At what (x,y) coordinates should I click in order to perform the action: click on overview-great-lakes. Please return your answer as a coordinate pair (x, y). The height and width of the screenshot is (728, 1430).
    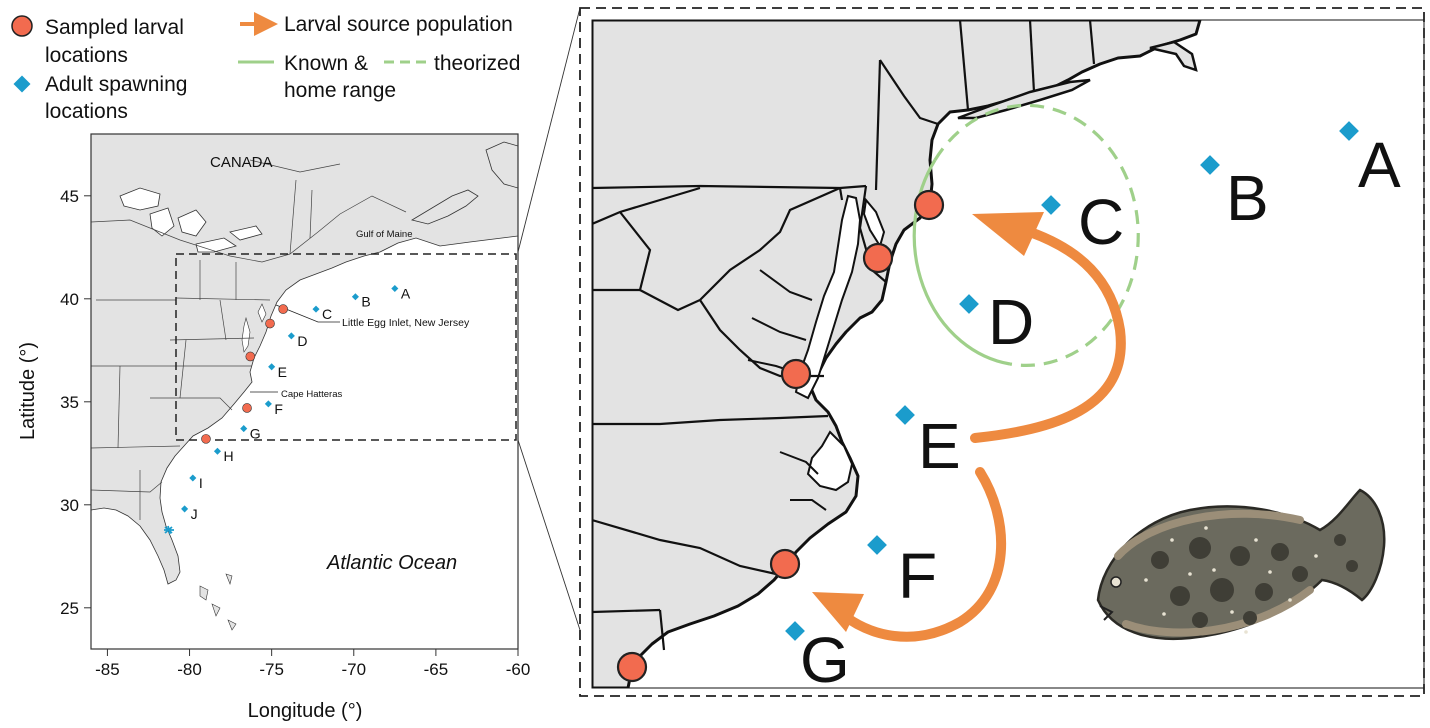
    Looking at the image, I should click on (191, 220).